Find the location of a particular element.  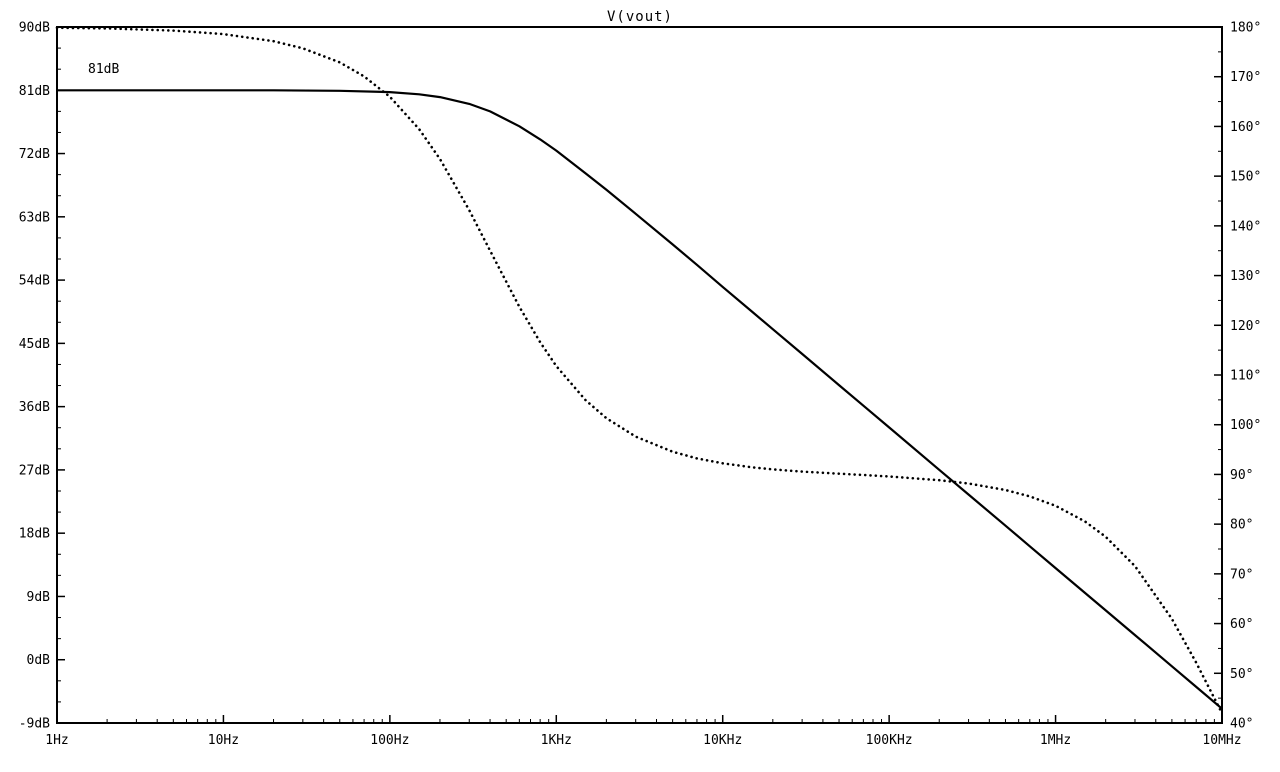

left-axis-label: 0dB is located at coordinates (39, 660).